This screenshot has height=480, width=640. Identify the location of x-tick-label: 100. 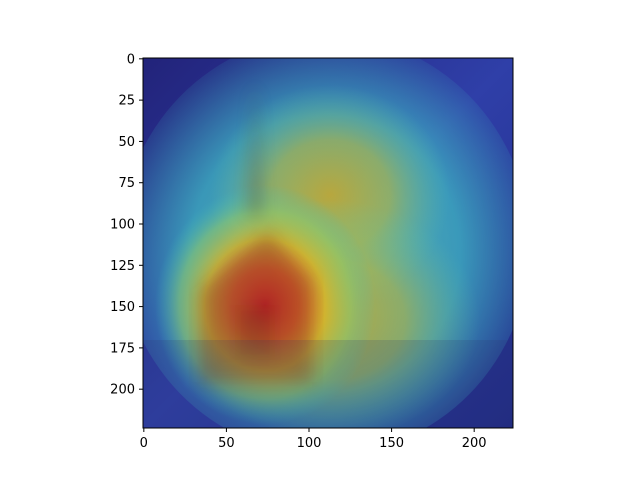
(309, 443).